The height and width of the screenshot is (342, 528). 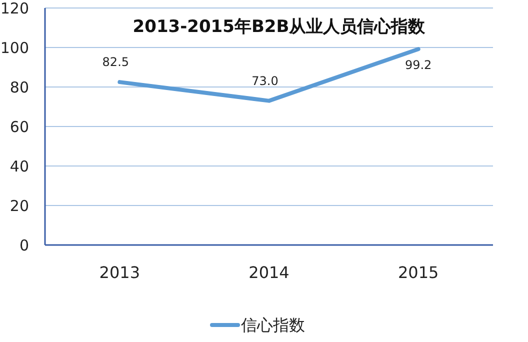 What do you see at coordinates (119, 272) in the screenshot?
I see `x-tick-label: 2013` at bounding box center [119, 272].